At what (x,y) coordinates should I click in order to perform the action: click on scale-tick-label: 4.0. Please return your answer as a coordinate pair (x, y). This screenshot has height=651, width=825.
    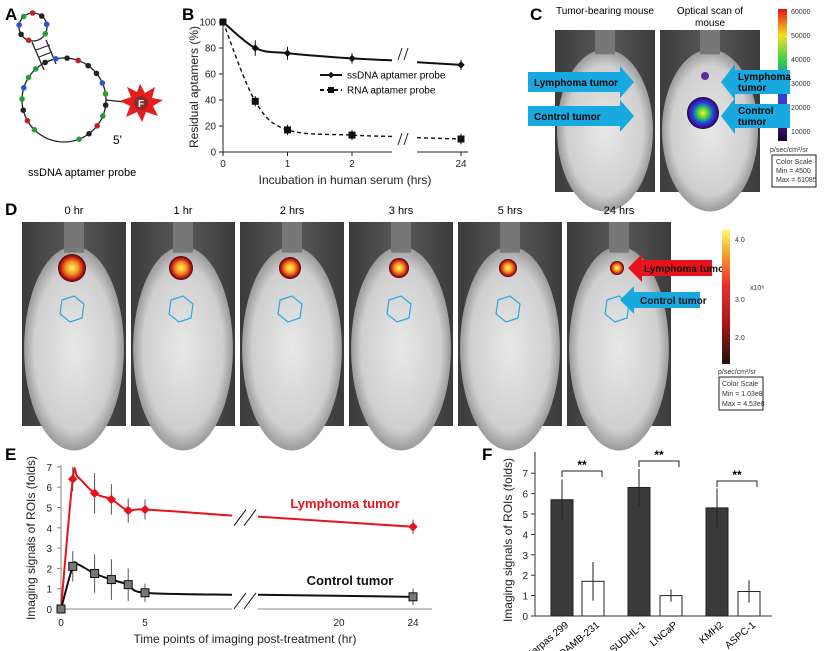
    Looking at the image, I should click on (740, 240).